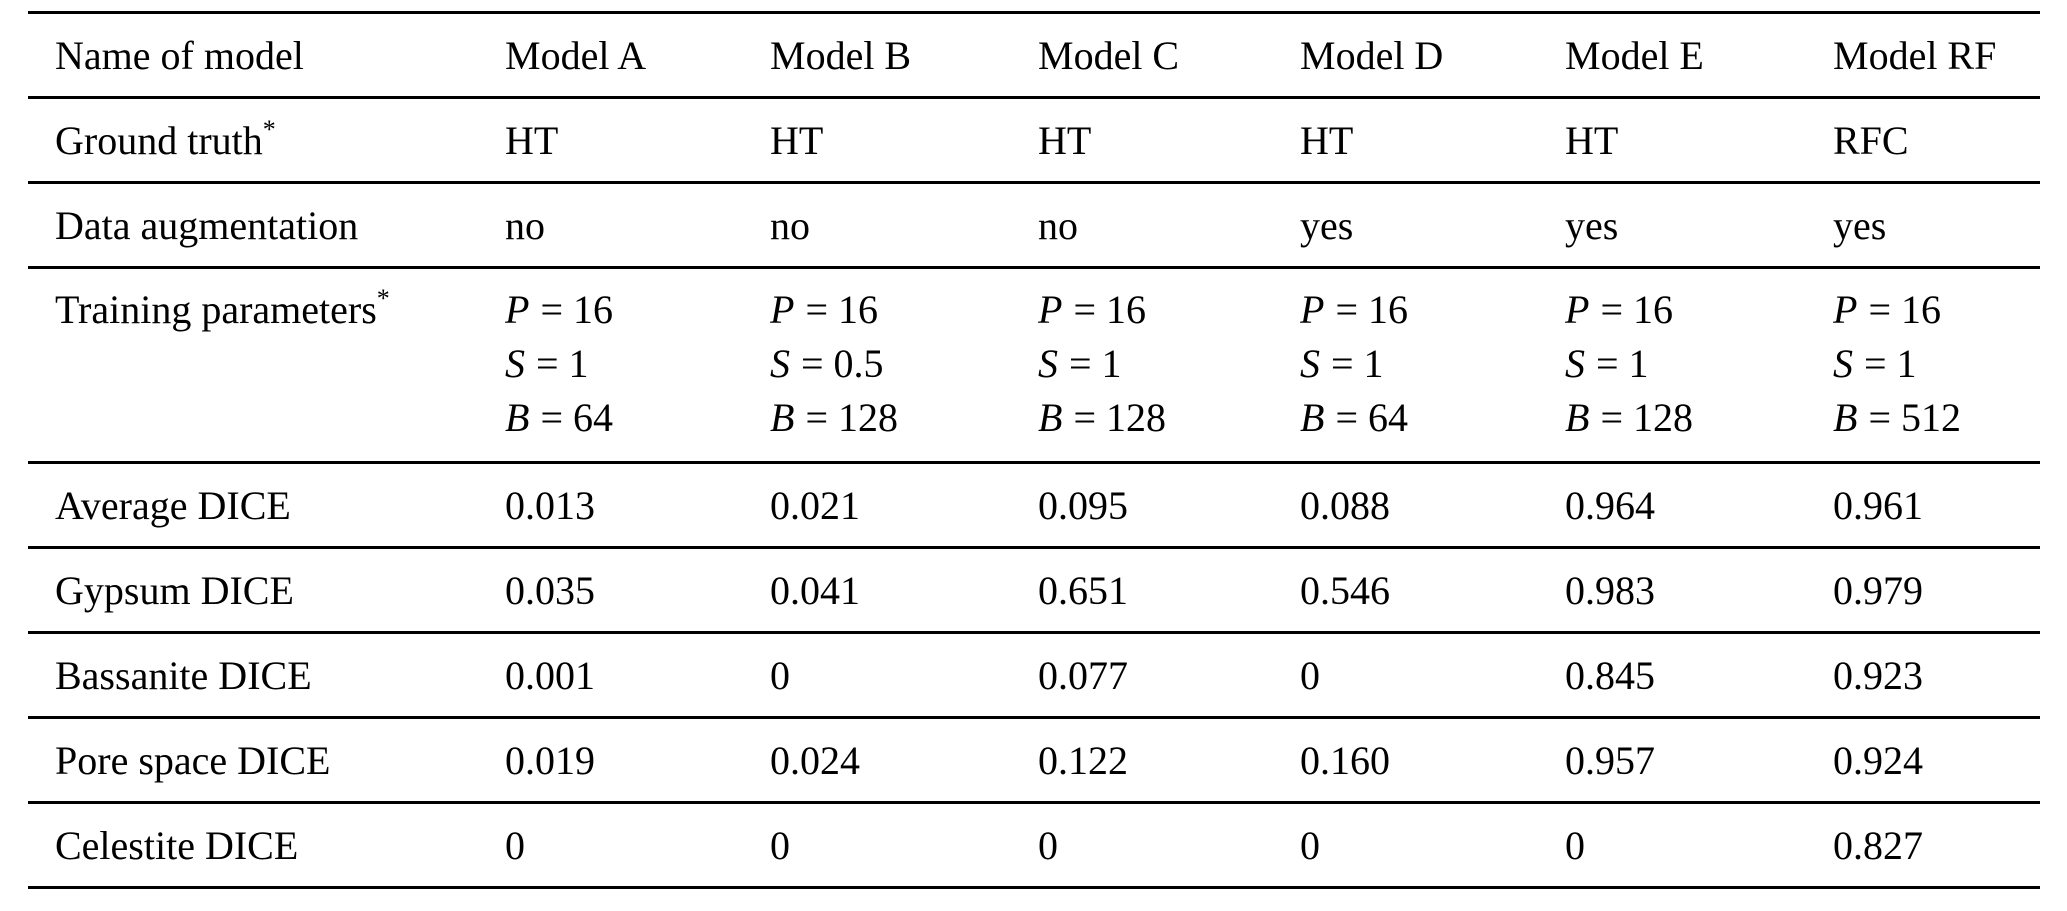 This screenshot has height=911, width=2067. I want to click on cell-pore-space-dice-a: 0.019, so click(550, 760).